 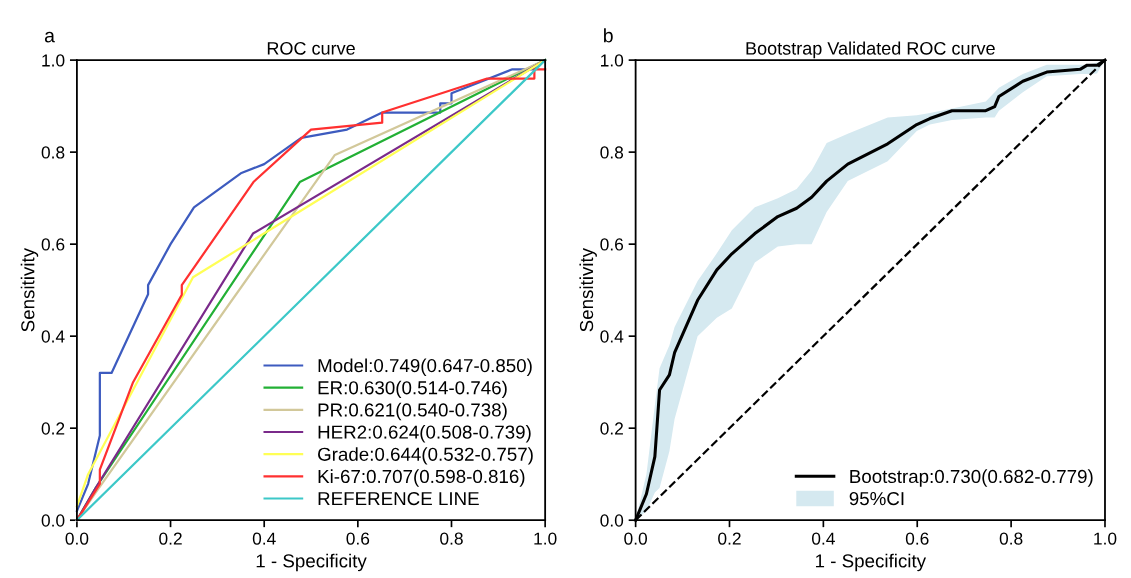 I want to click on legend-label: HER2:0.624(0.508-0.739), so click(x=424, y=433).